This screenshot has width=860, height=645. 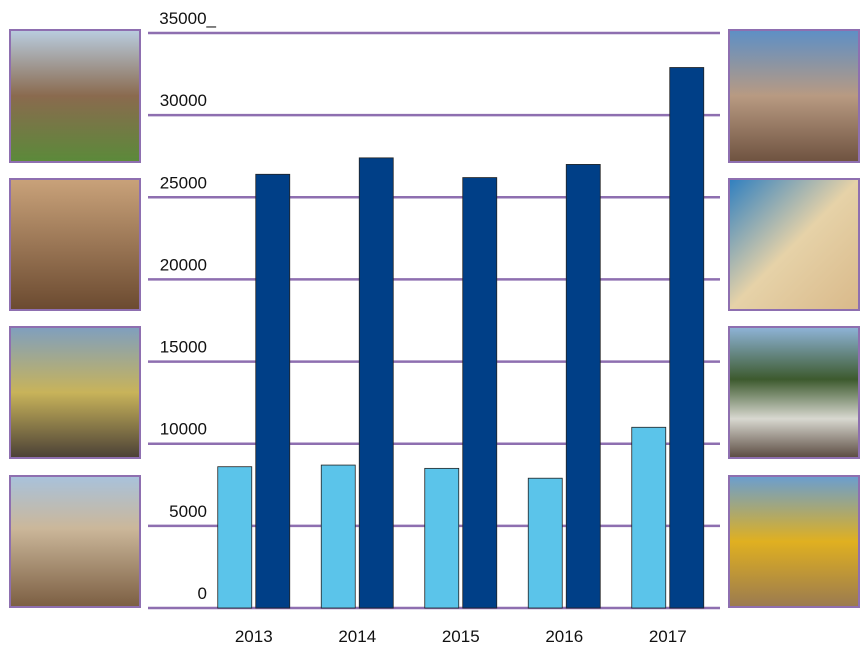 What do you see at coordinates (357, 636) in the screenshot?
I see `x-tick-label: 2014` at bounding box center [357, 636].